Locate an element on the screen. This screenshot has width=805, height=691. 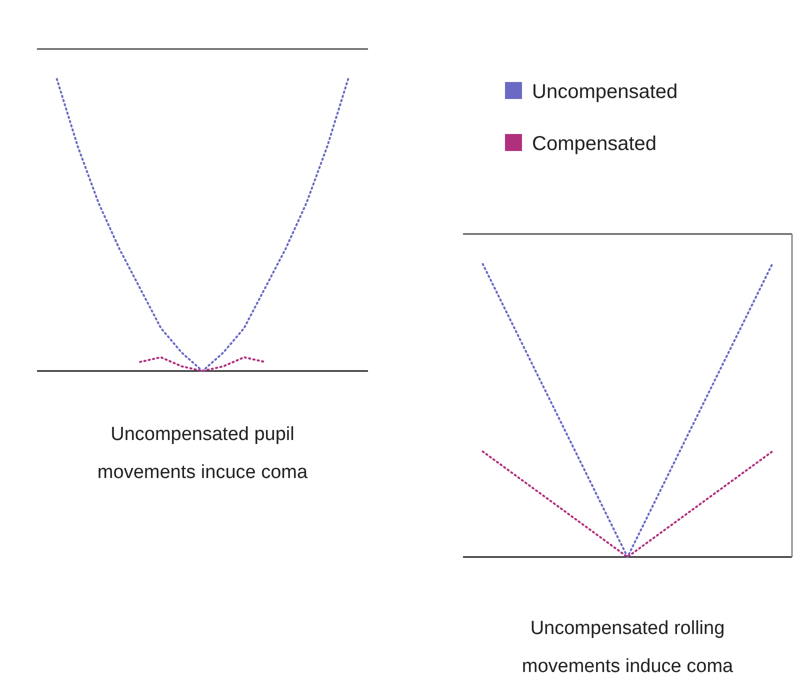
text: Uncompensated pupil movements incuce coma is located at coordinates (202, 453).